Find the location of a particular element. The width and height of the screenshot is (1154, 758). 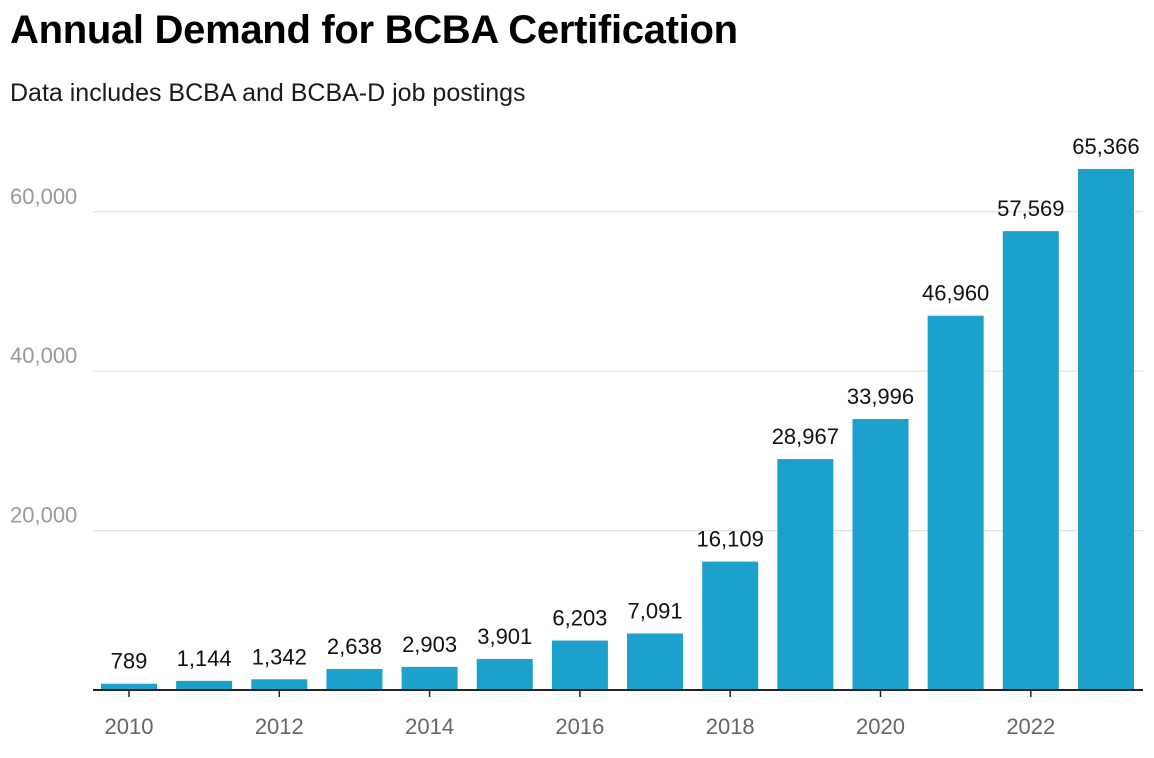

data-label: 16,109 is located at coordinates (730, 539).